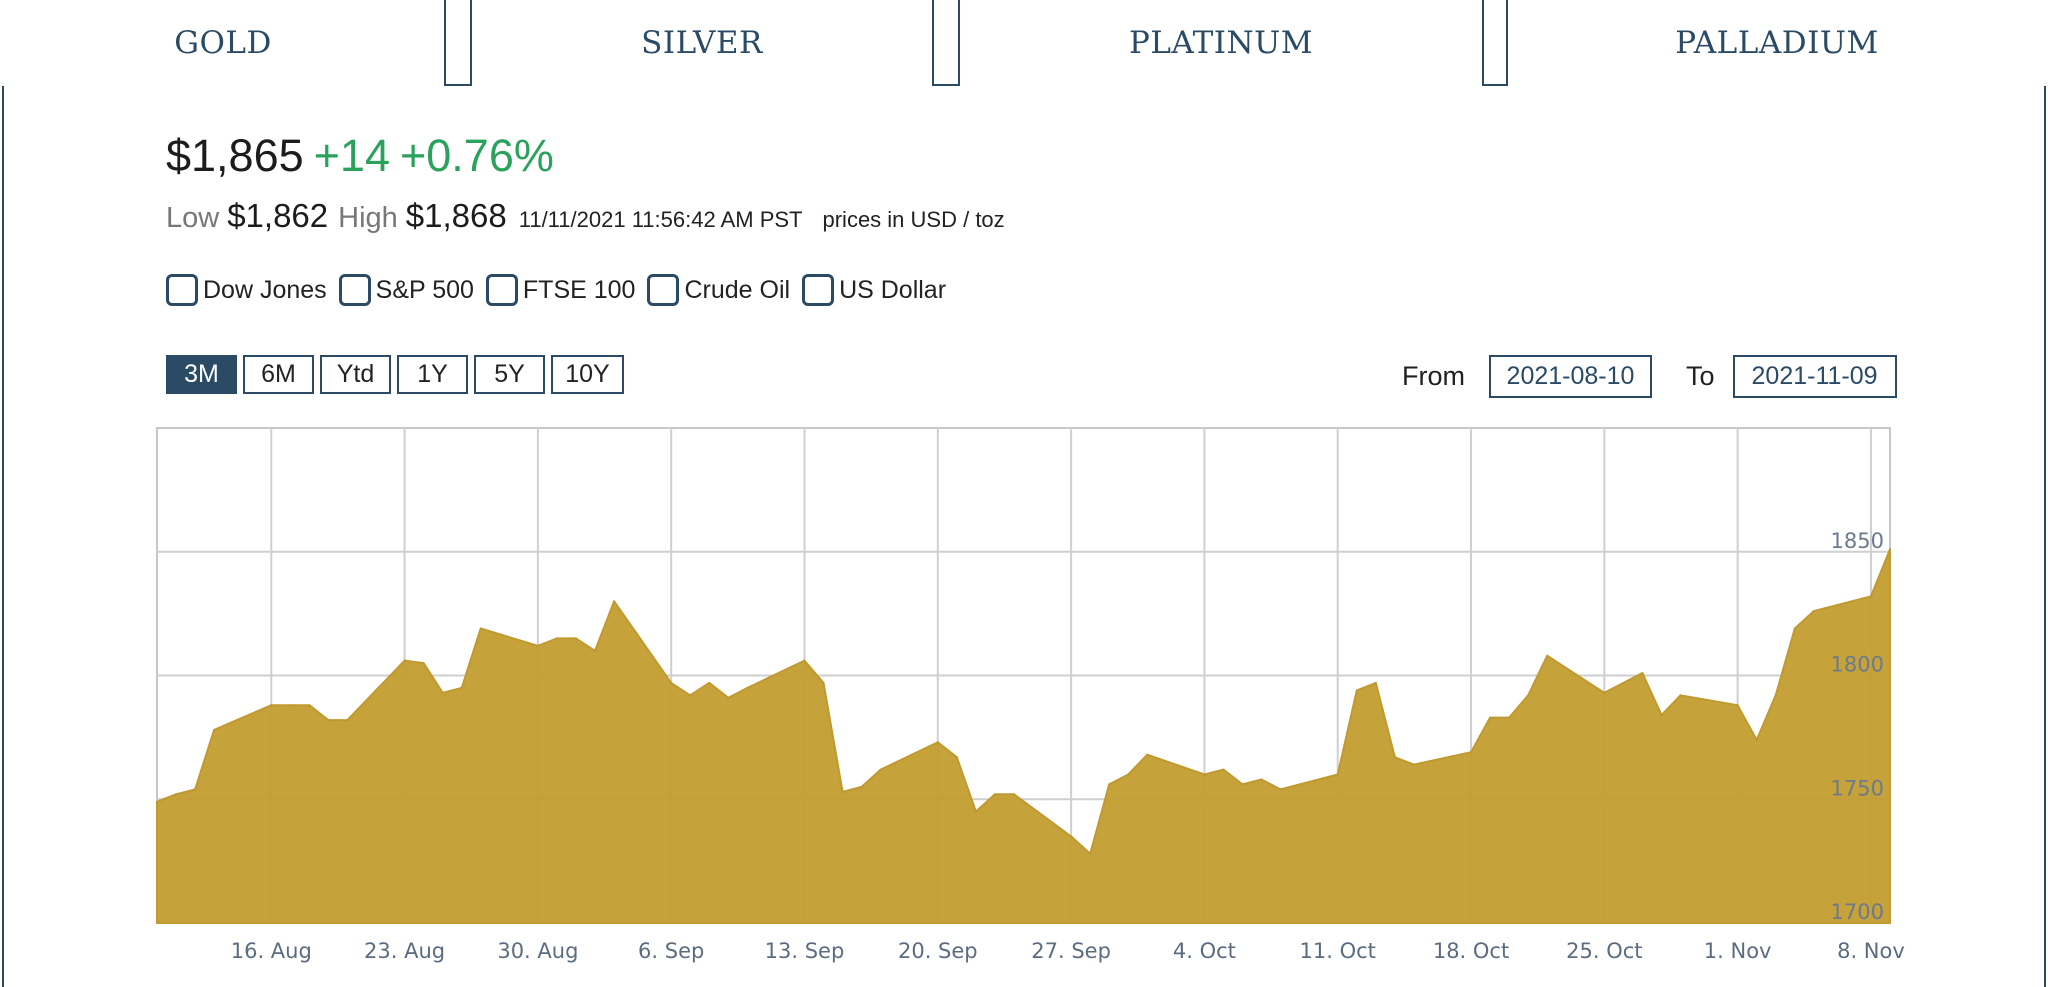  Describe the element at coordinates (456, 215) in the screenshot. I see `high-value: $1,868` at that location.